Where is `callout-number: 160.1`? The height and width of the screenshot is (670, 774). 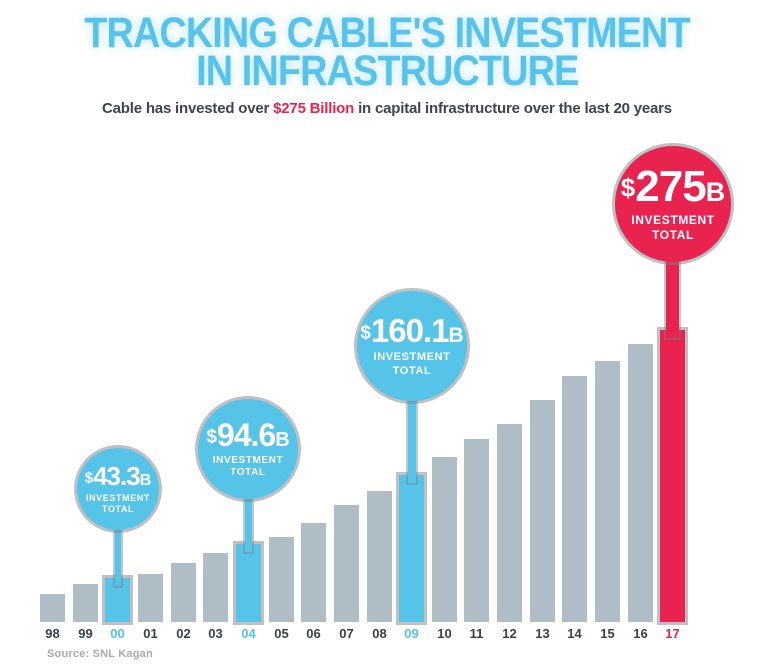 callout-number: 160.1 is located at coordinates (410, 330).